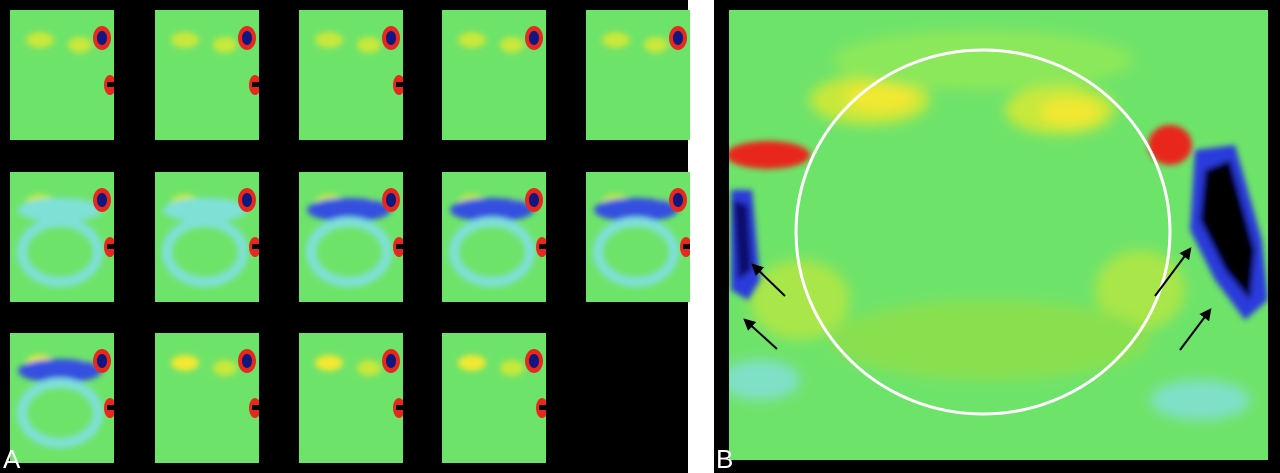 The image size is (1280, 473). I want to click on panel-label: B, so click(724, 458).